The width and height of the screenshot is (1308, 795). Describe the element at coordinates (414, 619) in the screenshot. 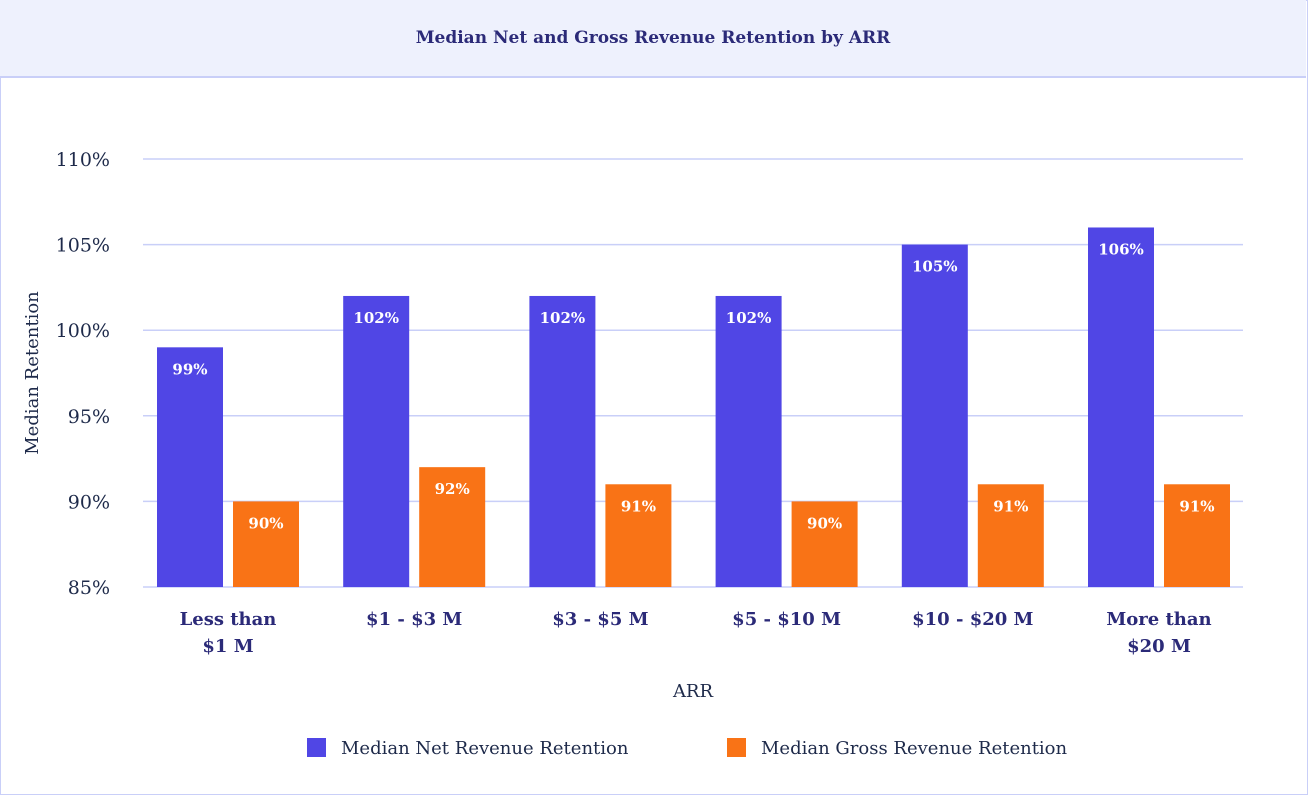

I see `x-tick-label: $1 - $3 M` at that location.